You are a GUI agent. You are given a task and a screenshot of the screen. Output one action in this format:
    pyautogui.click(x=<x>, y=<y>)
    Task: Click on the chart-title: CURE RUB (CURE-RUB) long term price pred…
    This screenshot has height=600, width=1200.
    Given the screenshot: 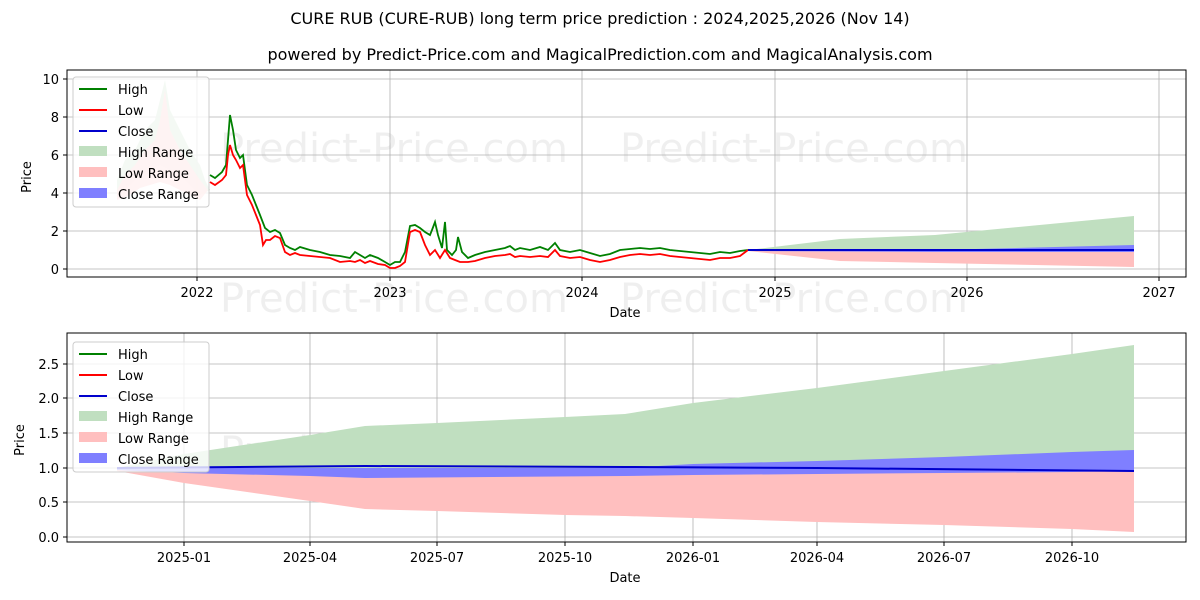 What is the action you would take?
    pyautogui.click(x=600, y=18)
    